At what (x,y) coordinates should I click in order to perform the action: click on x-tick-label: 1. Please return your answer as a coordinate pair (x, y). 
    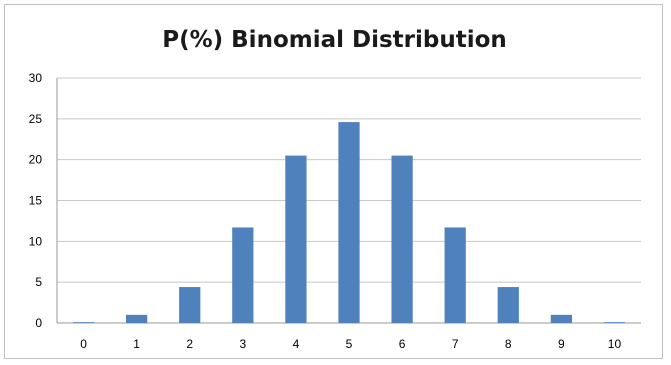
    Looking at the image, I should click on (136, 344).